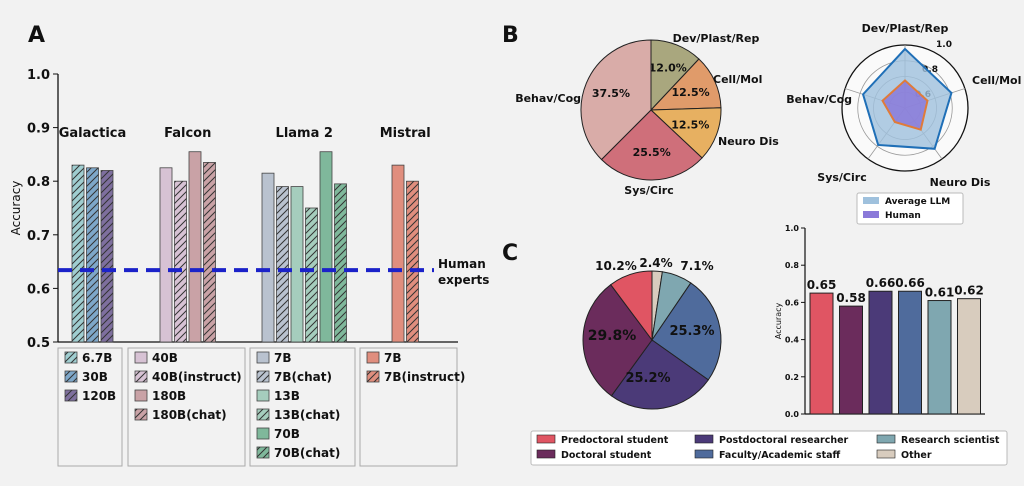 The width and height of the screenshot is (1024, 486). I want to click on pie-category-label: Behav/Cog, so click(548, 98).